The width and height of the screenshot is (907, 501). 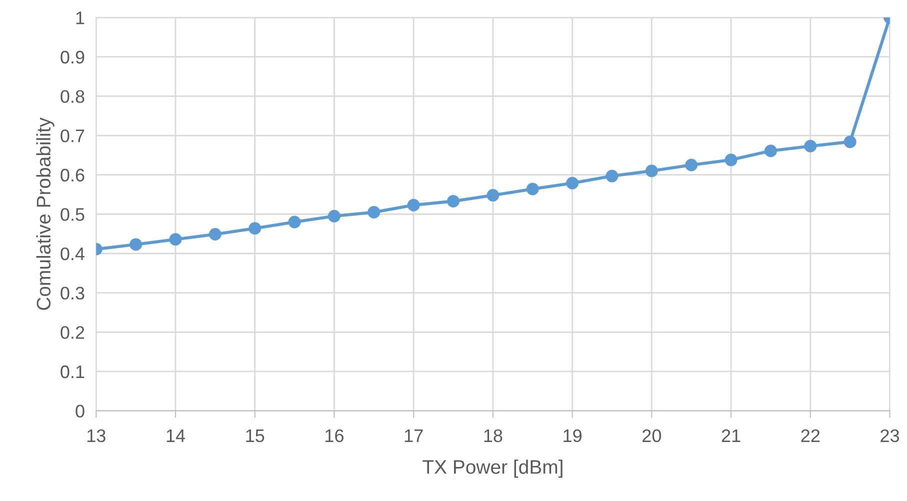 I want to click on x-tick-label: 19, so click(x=573, y=435).